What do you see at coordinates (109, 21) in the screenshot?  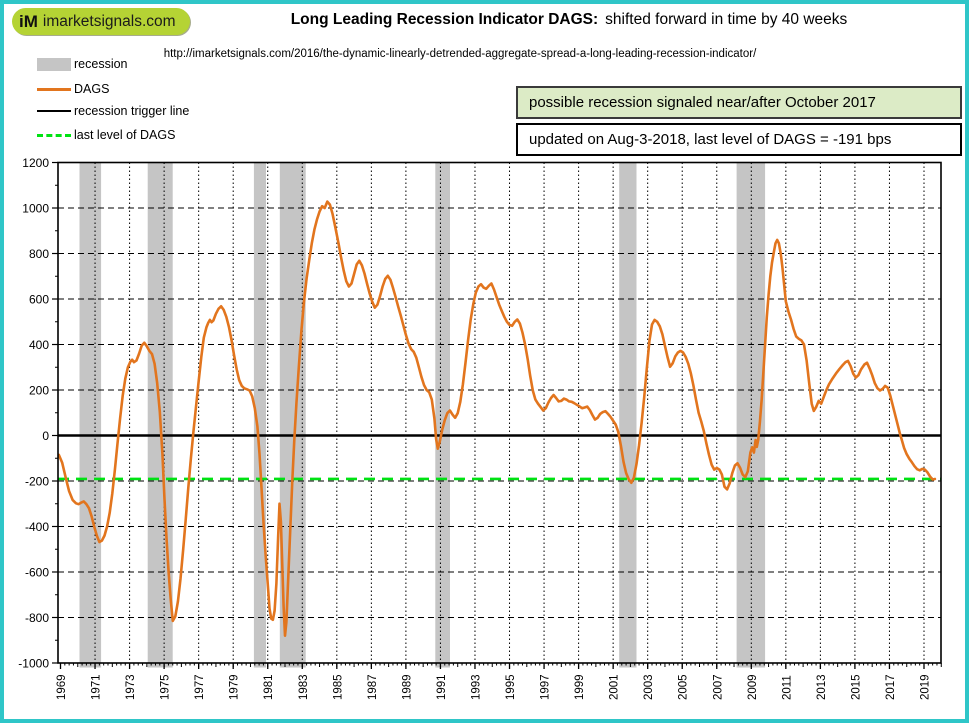 I see `logo-text: imarketsignals.com` at bounding box center [109, 21].